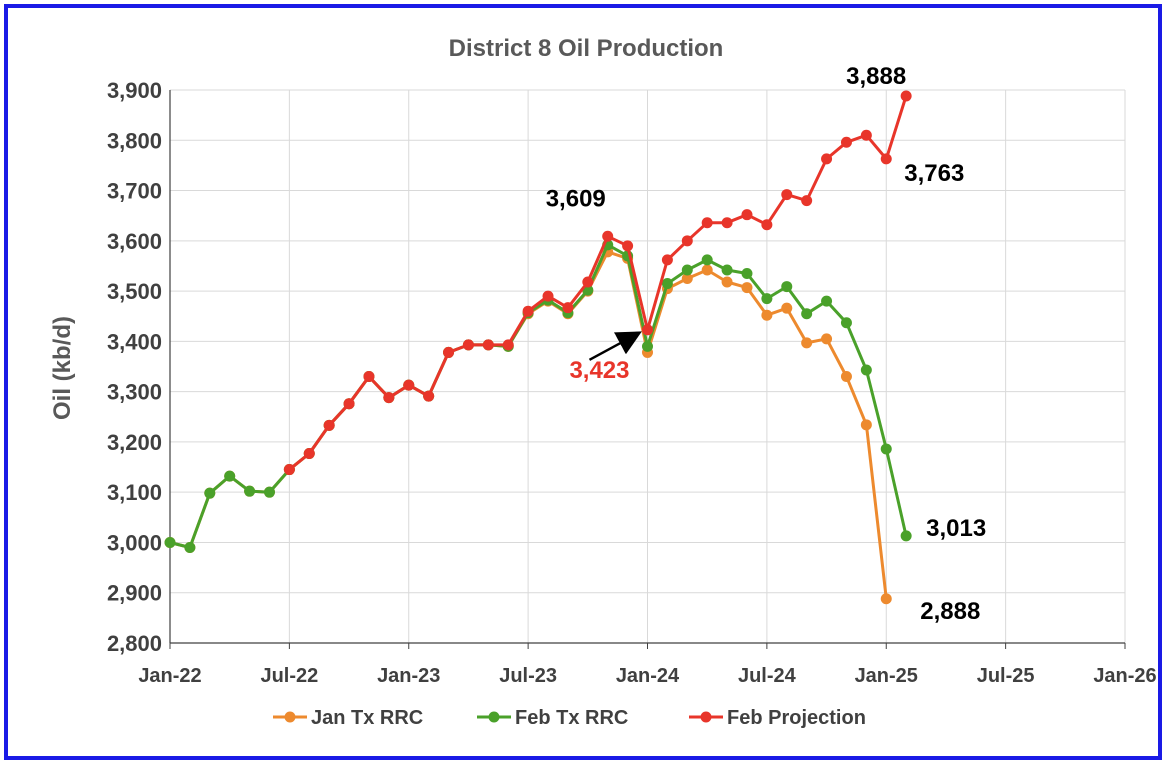  Describe the element at coordinates (767, 676) in the screenshot. I see `x-tick-label: Jul-24` at that location.